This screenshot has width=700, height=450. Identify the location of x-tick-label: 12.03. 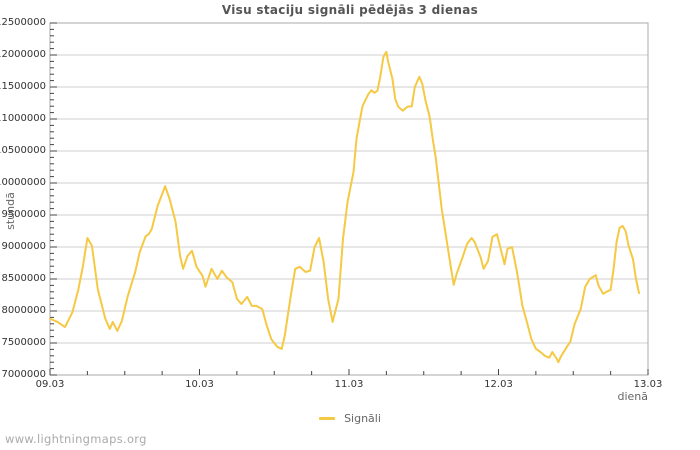
(498, 384).